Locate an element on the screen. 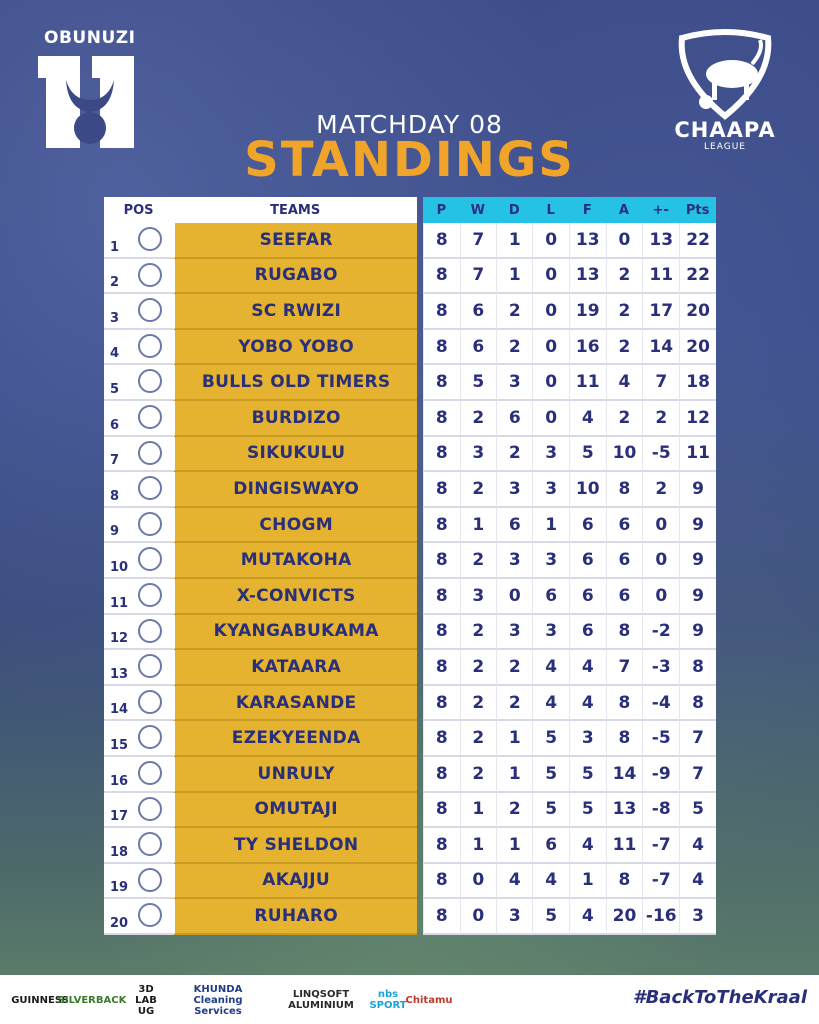 The width and height of the screenshot is (819, 1024). position-cell: 4 is located at coordinates (139, 347).